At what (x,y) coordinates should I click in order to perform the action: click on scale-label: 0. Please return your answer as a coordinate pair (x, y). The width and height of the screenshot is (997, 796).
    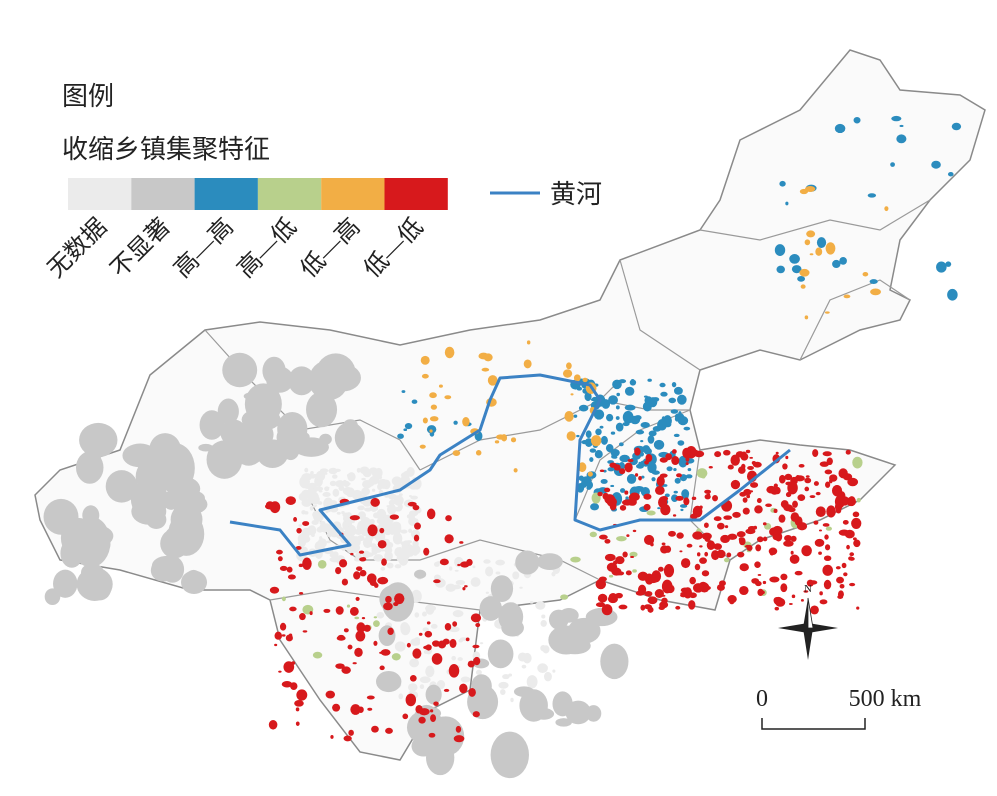
    Looking at the image, I should click on (762, 699).